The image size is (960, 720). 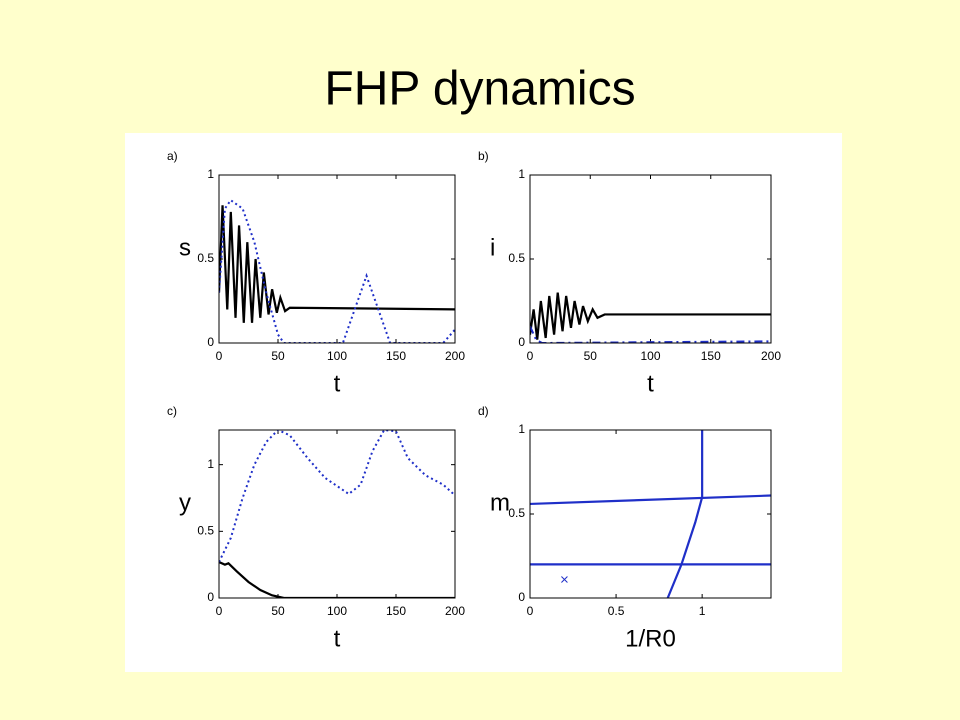 What do you see at coordinates (492, 247) in the screenshot?
I see `y-axis-label: i` at bounding box center [492, 247].